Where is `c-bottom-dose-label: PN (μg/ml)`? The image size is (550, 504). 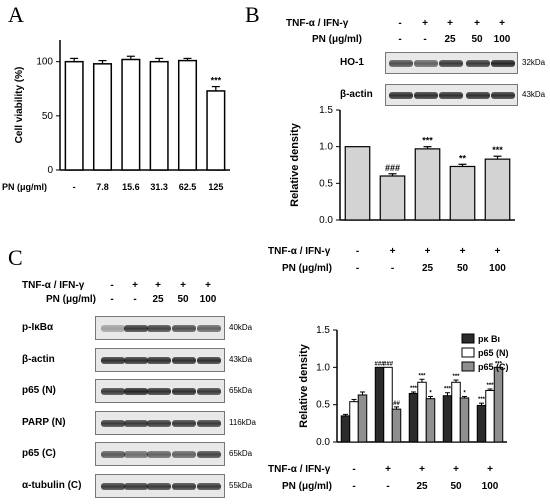
c-bottom-dose-label: PN (μg/ml) is located at coordinates (307, 486).